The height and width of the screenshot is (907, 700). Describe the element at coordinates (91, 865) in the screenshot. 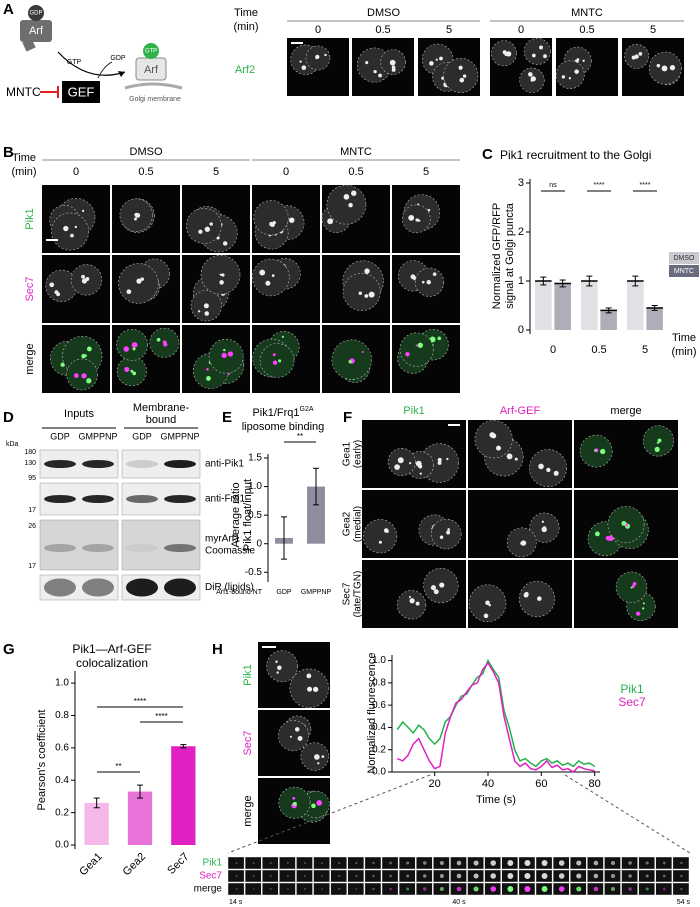

I see `x-tick-label: Gea1` at that location.